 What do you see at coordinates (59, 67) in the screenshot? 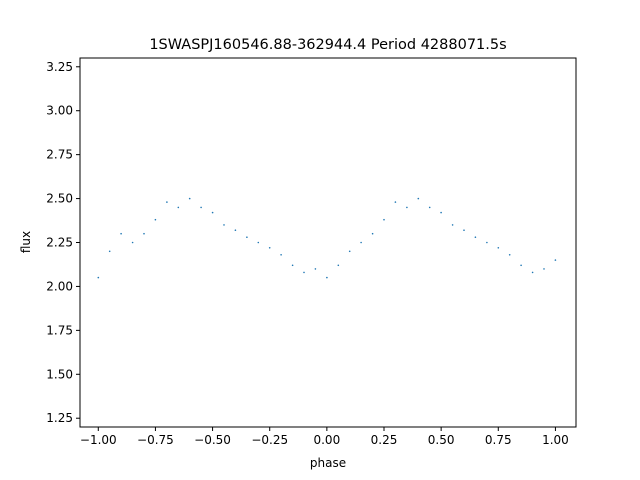
I see `y-tick-label: 3.25` at bounding box center [59, 67].